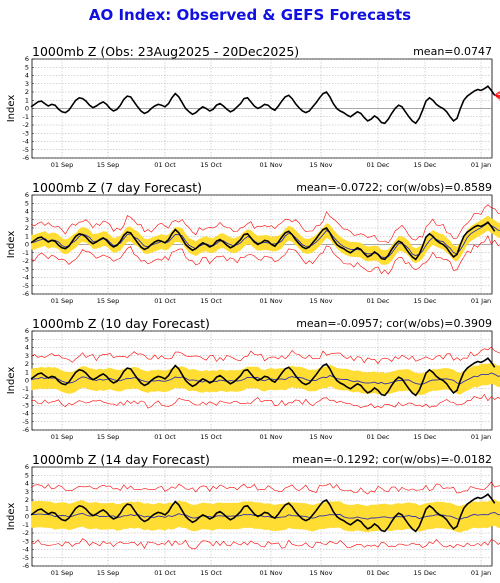 This screenshot has height=583, width=500. What do you see at coordinates (392, 459) in the screenshot?
I see `panel-4-stats: mean=-0.1292; cor(w/obs)=-0.0182` at bounding box center [392, 459].